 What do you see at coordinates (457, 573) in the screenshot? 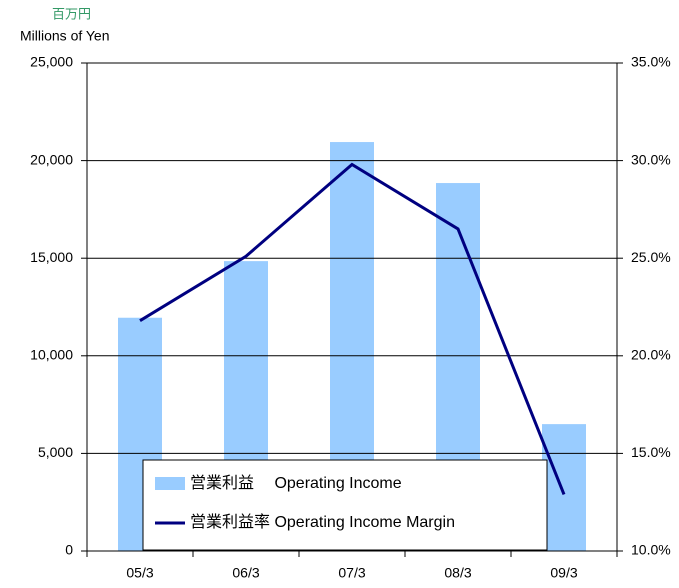
I see `x-tick-label: 08/3` at bounding box center [457, 573].